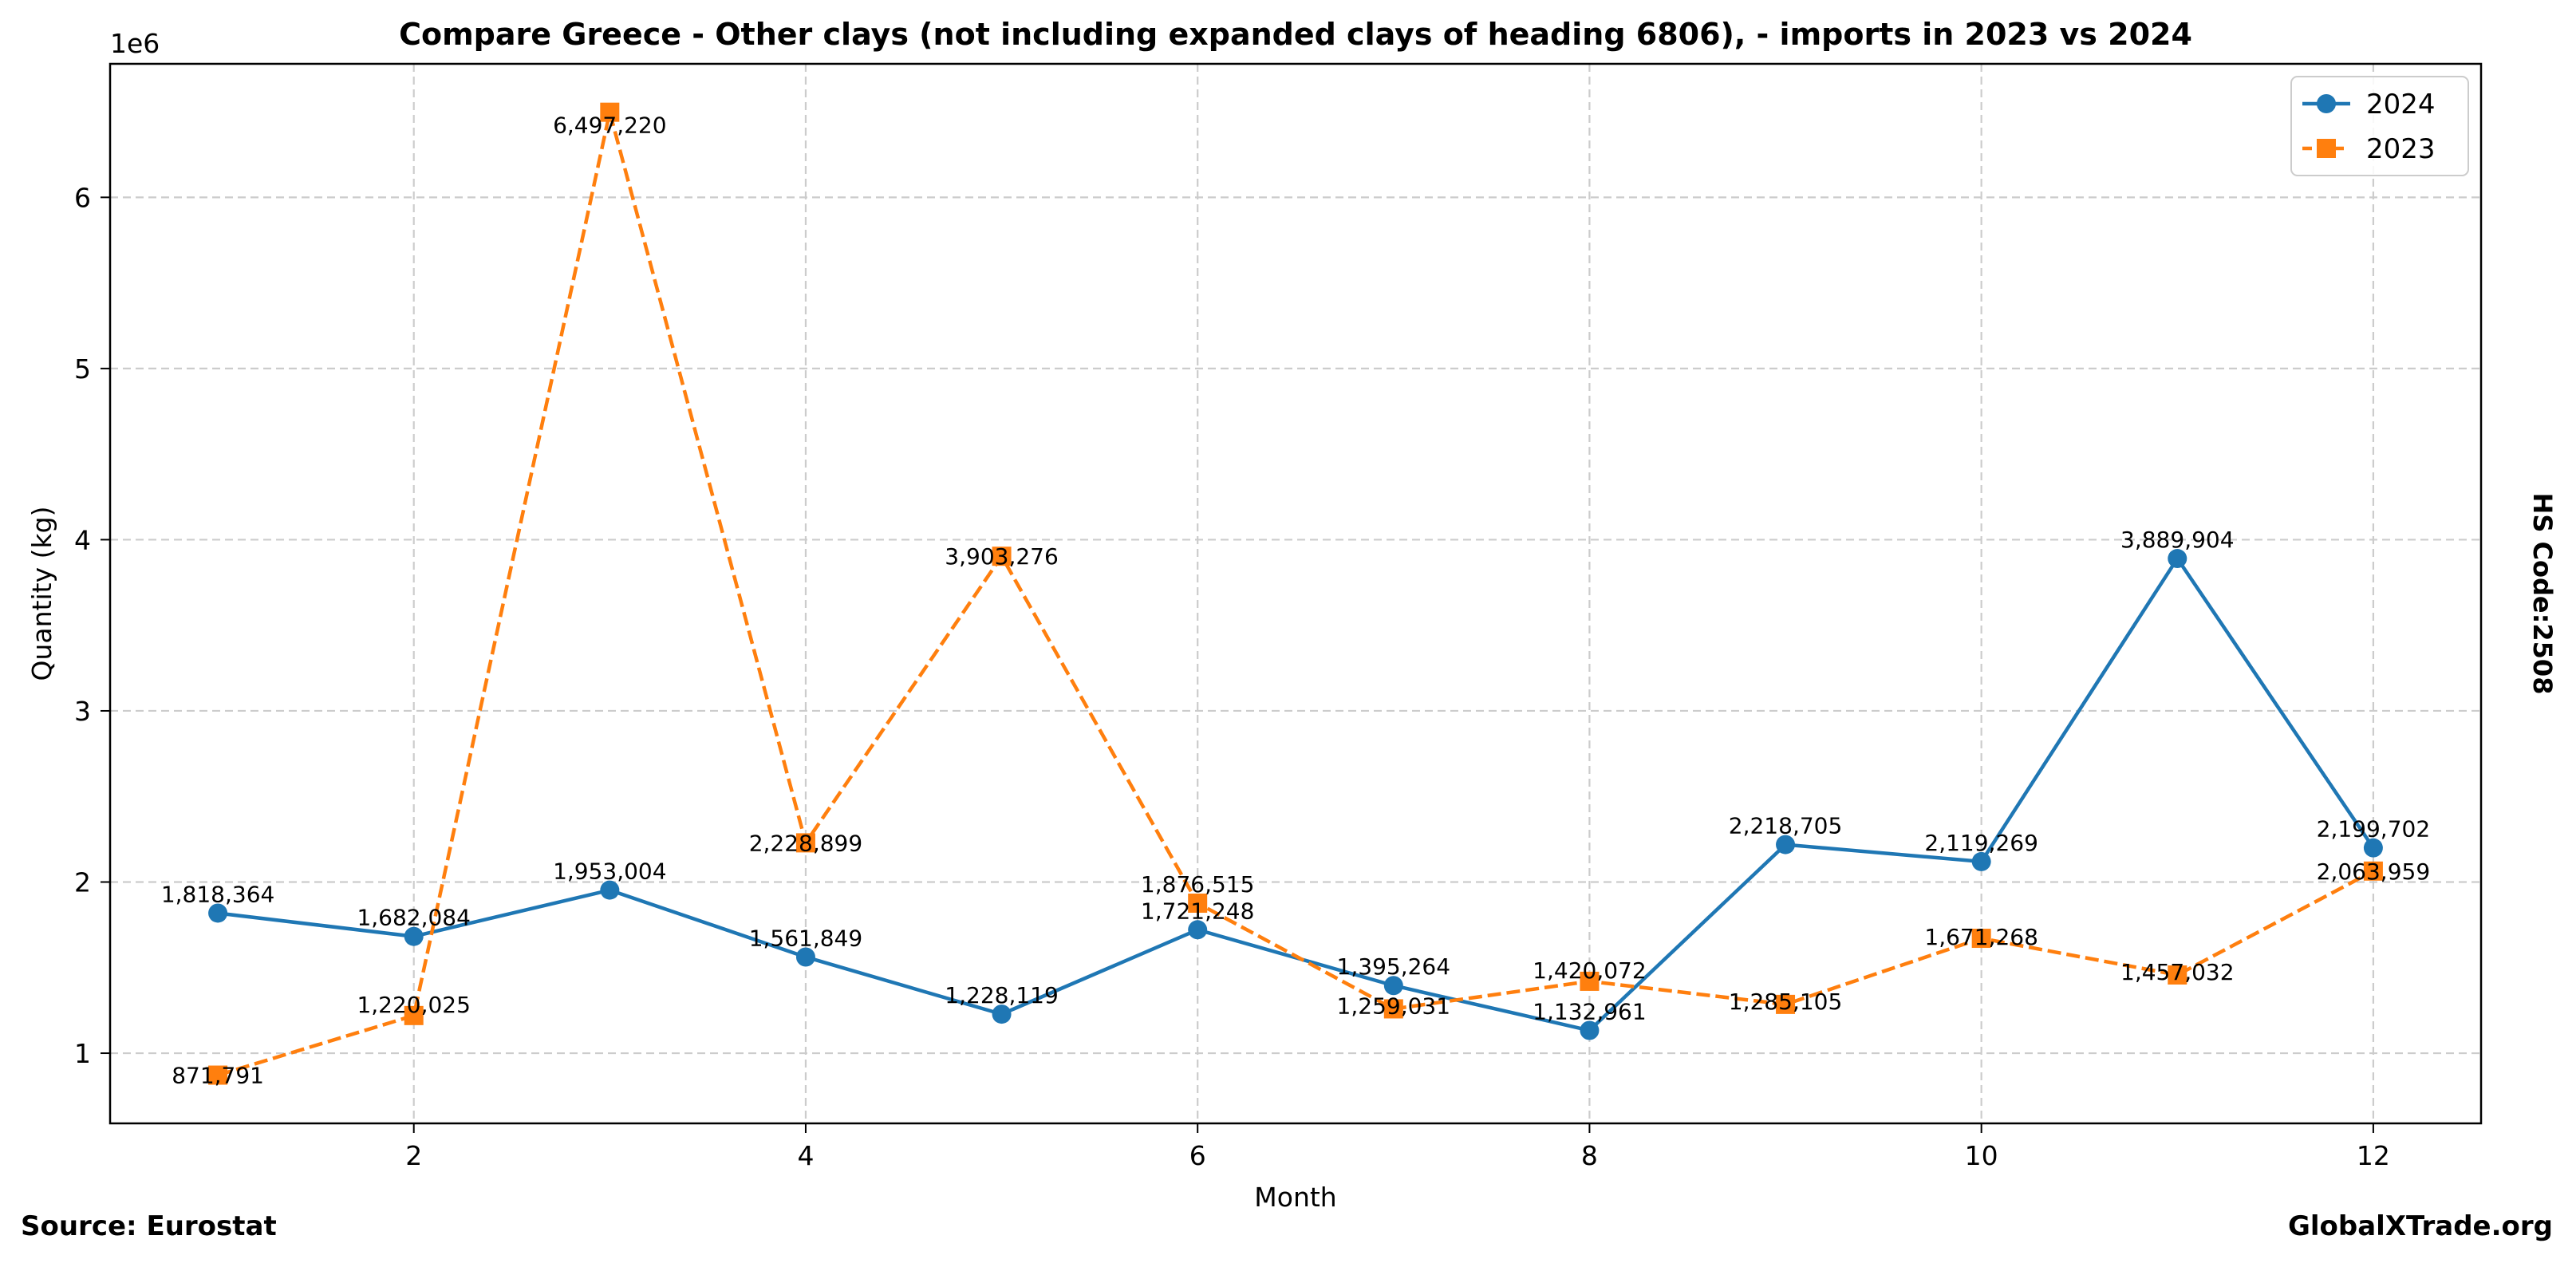 Image resolution: width=2576 pixels, height=1263 pixels. Describe the element at coordinates (414, 1155) in the screenshot. I see `x-tick-label: 2` at that location.